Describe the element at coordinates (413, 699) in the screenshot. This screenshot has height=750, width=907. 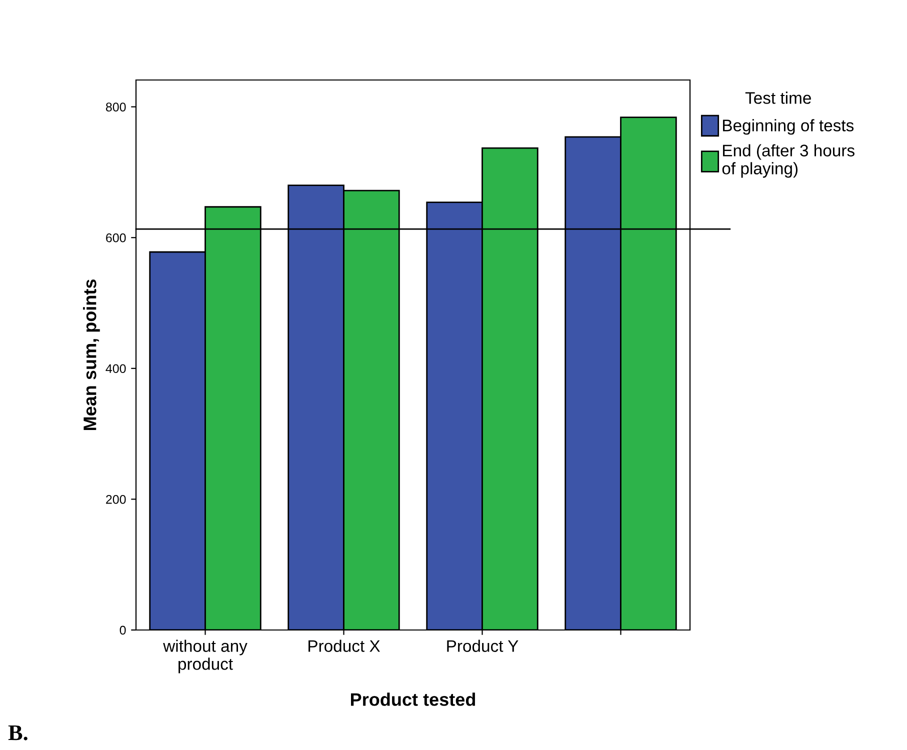
I see `x-axis-title: Product tested` at that location.